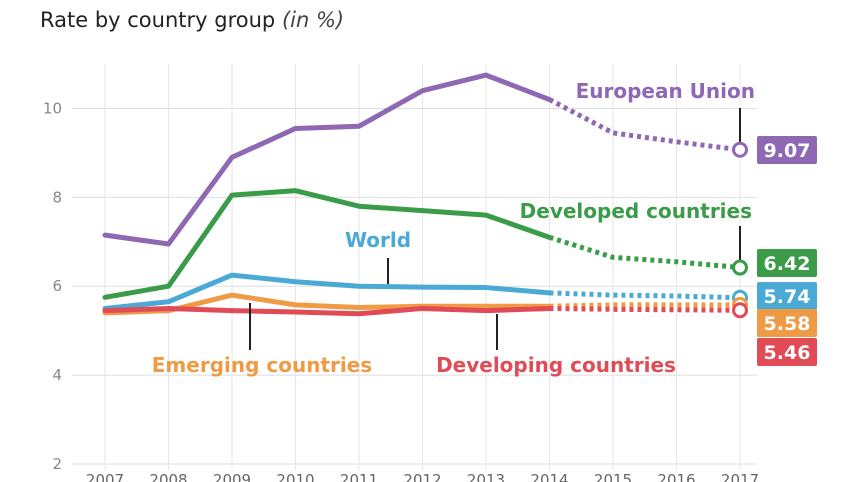 Image resolution: width=857 pixels, height=482 pixels. I want to click on chart-subtitle: Rate by country group (in %), so click(192, 20).